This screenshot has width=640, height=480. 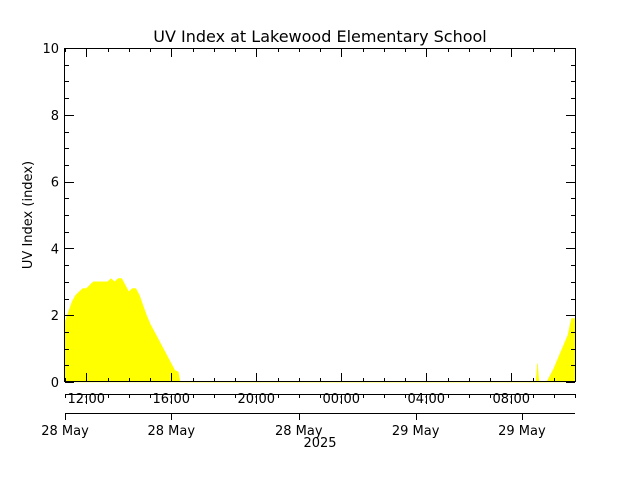 I want to click on y-tick-label: 6, so click(x=55, y=183).